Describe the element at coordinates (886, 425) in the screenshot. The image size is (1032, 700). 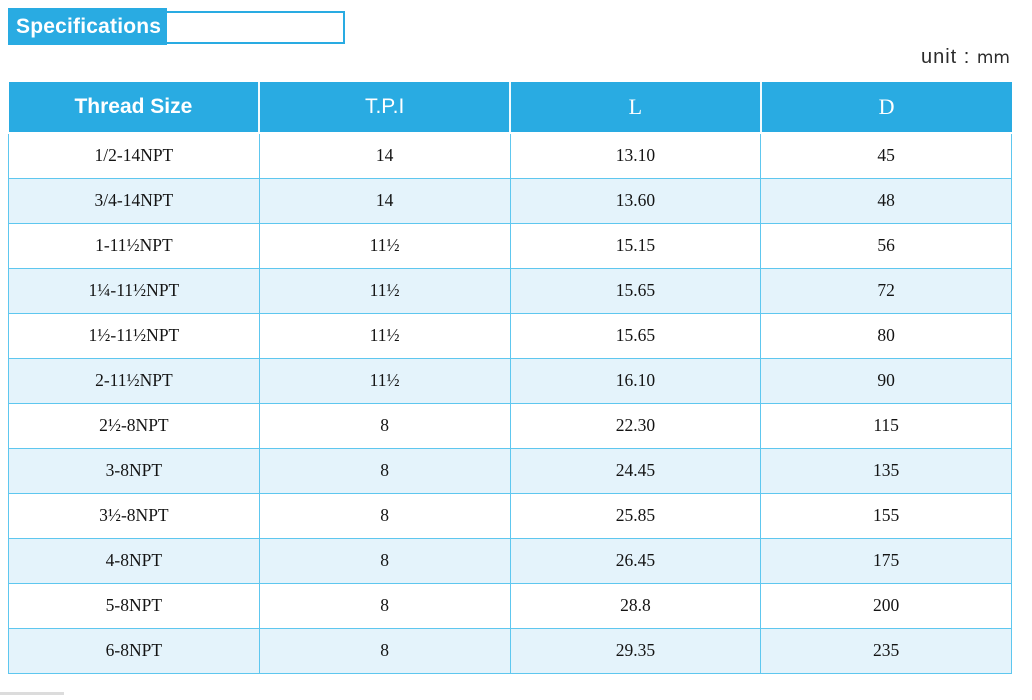
I see `table-cell: 115` at that location.